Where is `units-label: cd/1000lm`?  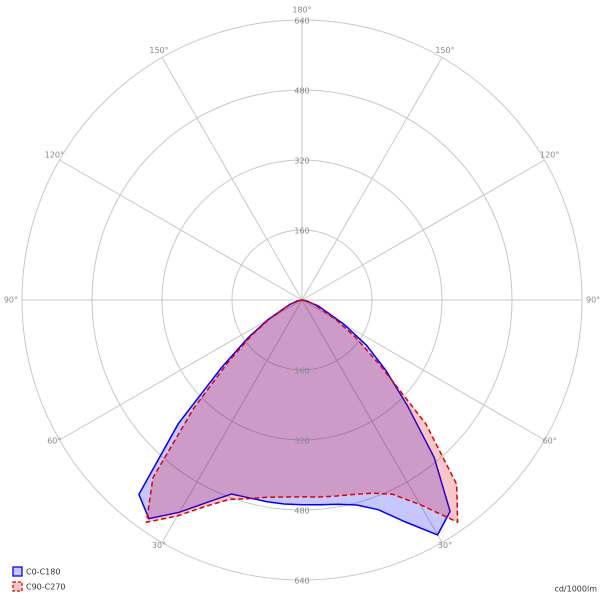 units-label: cd/1000lm is located at coordinates (575, 589).